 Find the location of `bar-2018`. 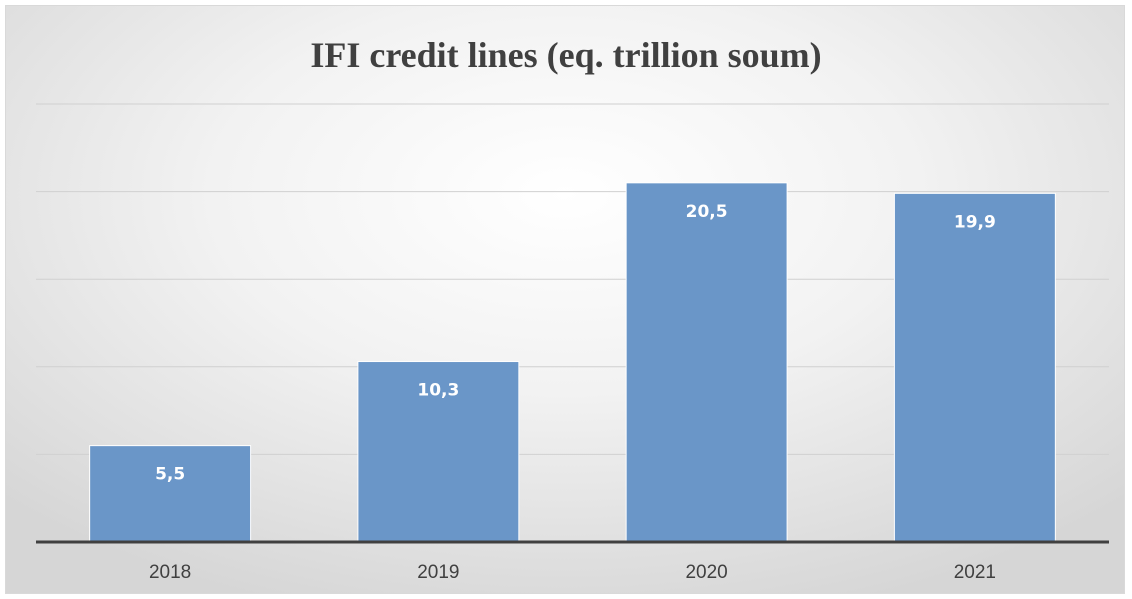

bar-2018 is located at coordinates (170, 494).